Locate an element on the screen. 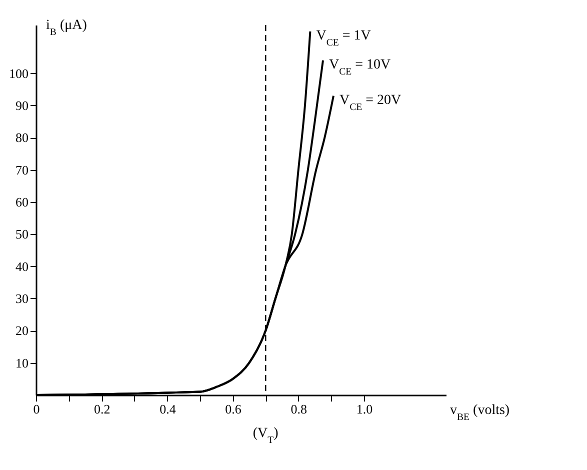  x-tick-label: 0.2 is located at coordinates (102, 409).